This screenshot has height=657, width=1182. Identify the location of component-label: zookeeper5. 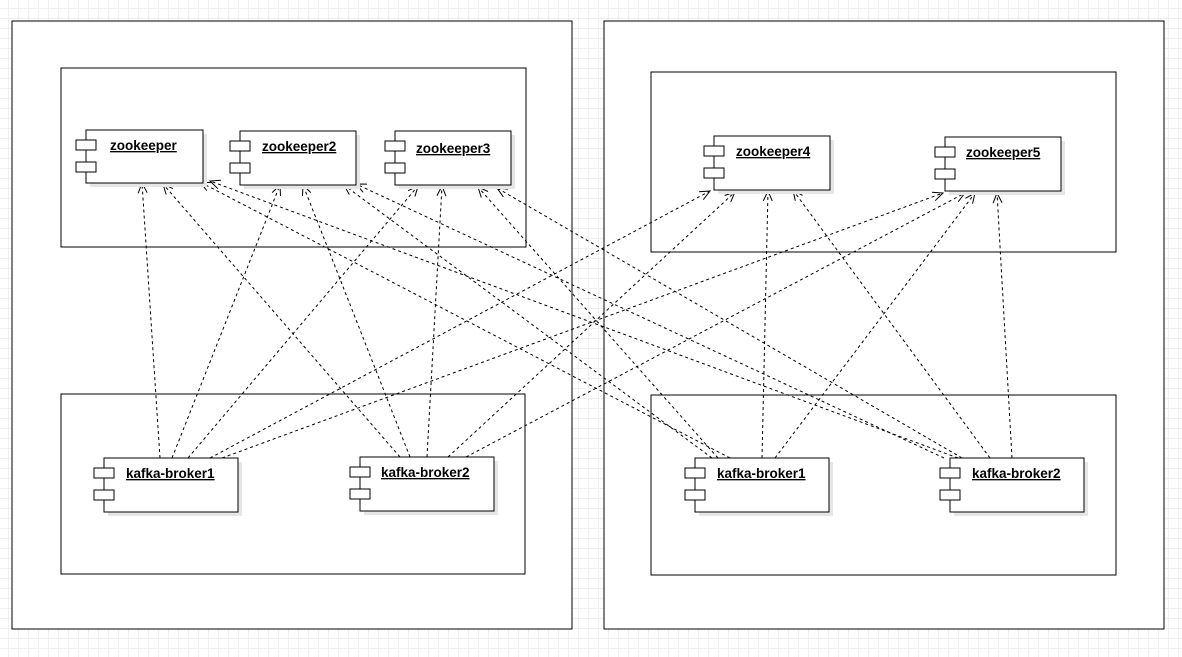
(1003, 152).